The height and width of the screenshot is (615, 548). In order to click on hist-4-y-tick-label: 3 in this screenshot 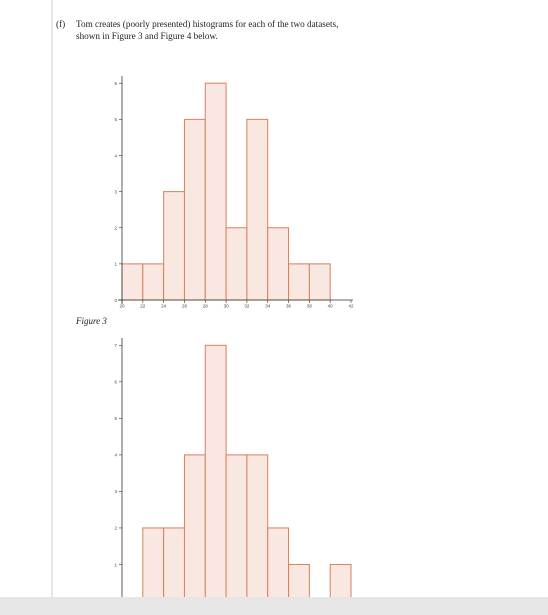, I will do `click(115, 491)`.